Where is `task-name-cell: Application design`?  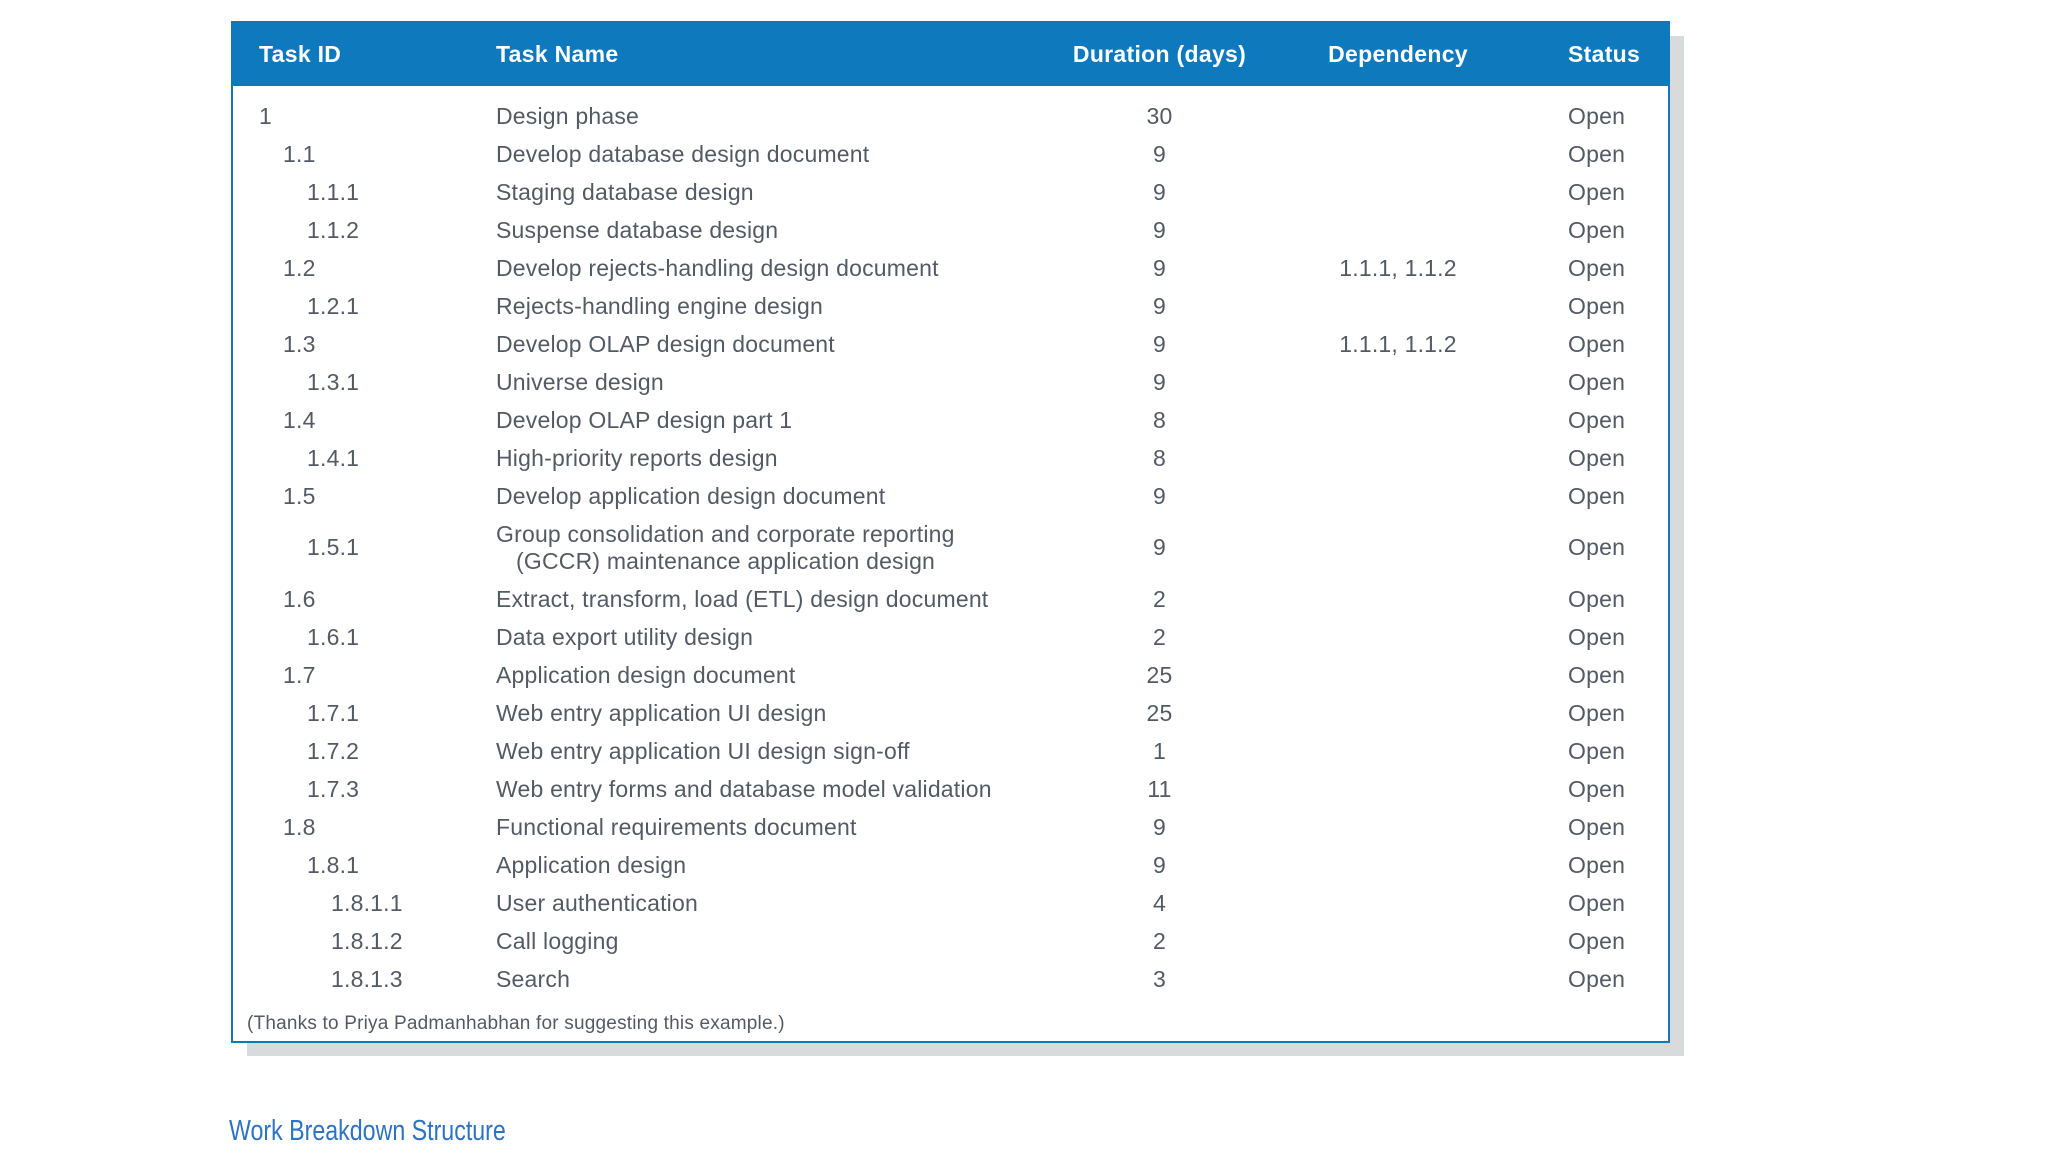
task-name-cell: Application design is located at coordinates (771, 865).